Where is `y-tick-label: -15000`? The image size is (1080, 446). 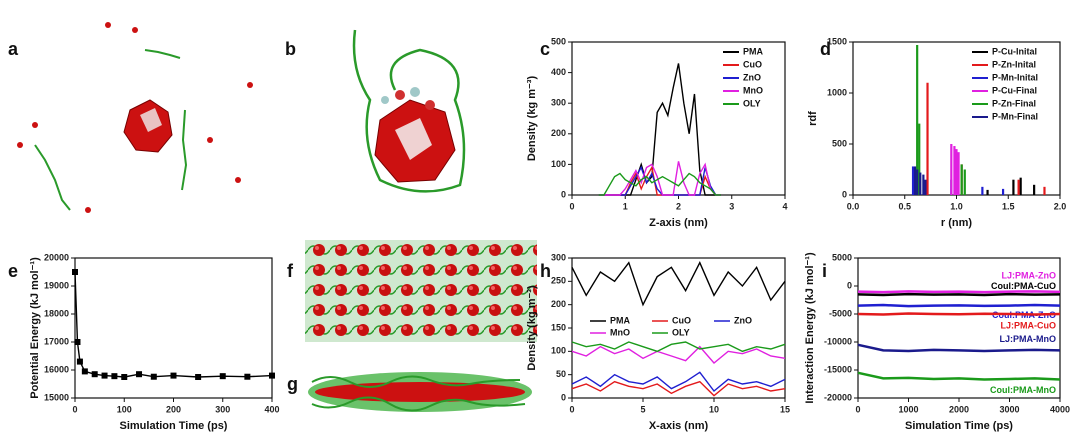
y-tick-label: -15000 is located at coordinates (838, 369).